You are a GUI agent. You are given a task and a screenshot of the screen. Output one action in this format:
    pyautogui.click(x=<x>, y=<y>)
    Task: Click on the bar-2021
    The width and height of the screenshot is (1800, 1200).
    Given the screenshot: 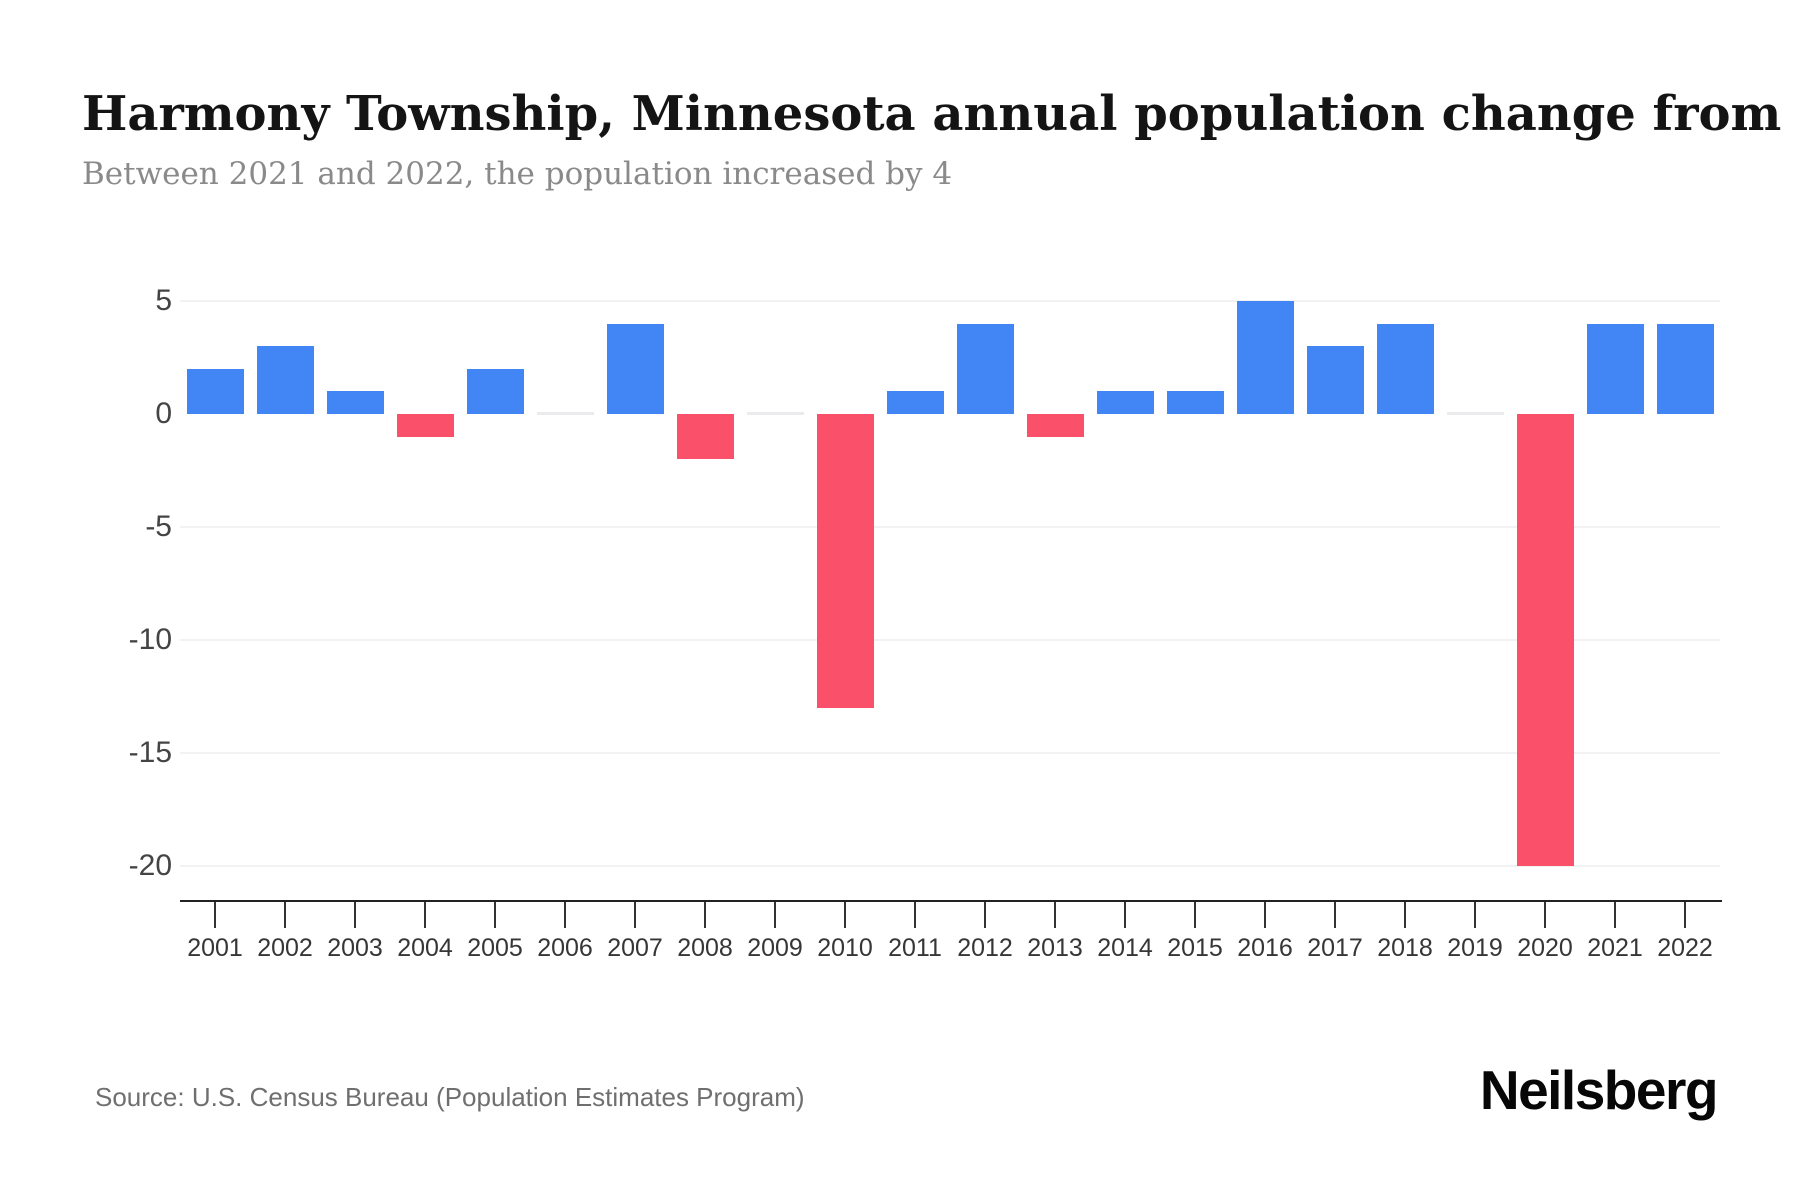 What is the action you would take?
    pyautogui.click(x=1615, y=368)
    